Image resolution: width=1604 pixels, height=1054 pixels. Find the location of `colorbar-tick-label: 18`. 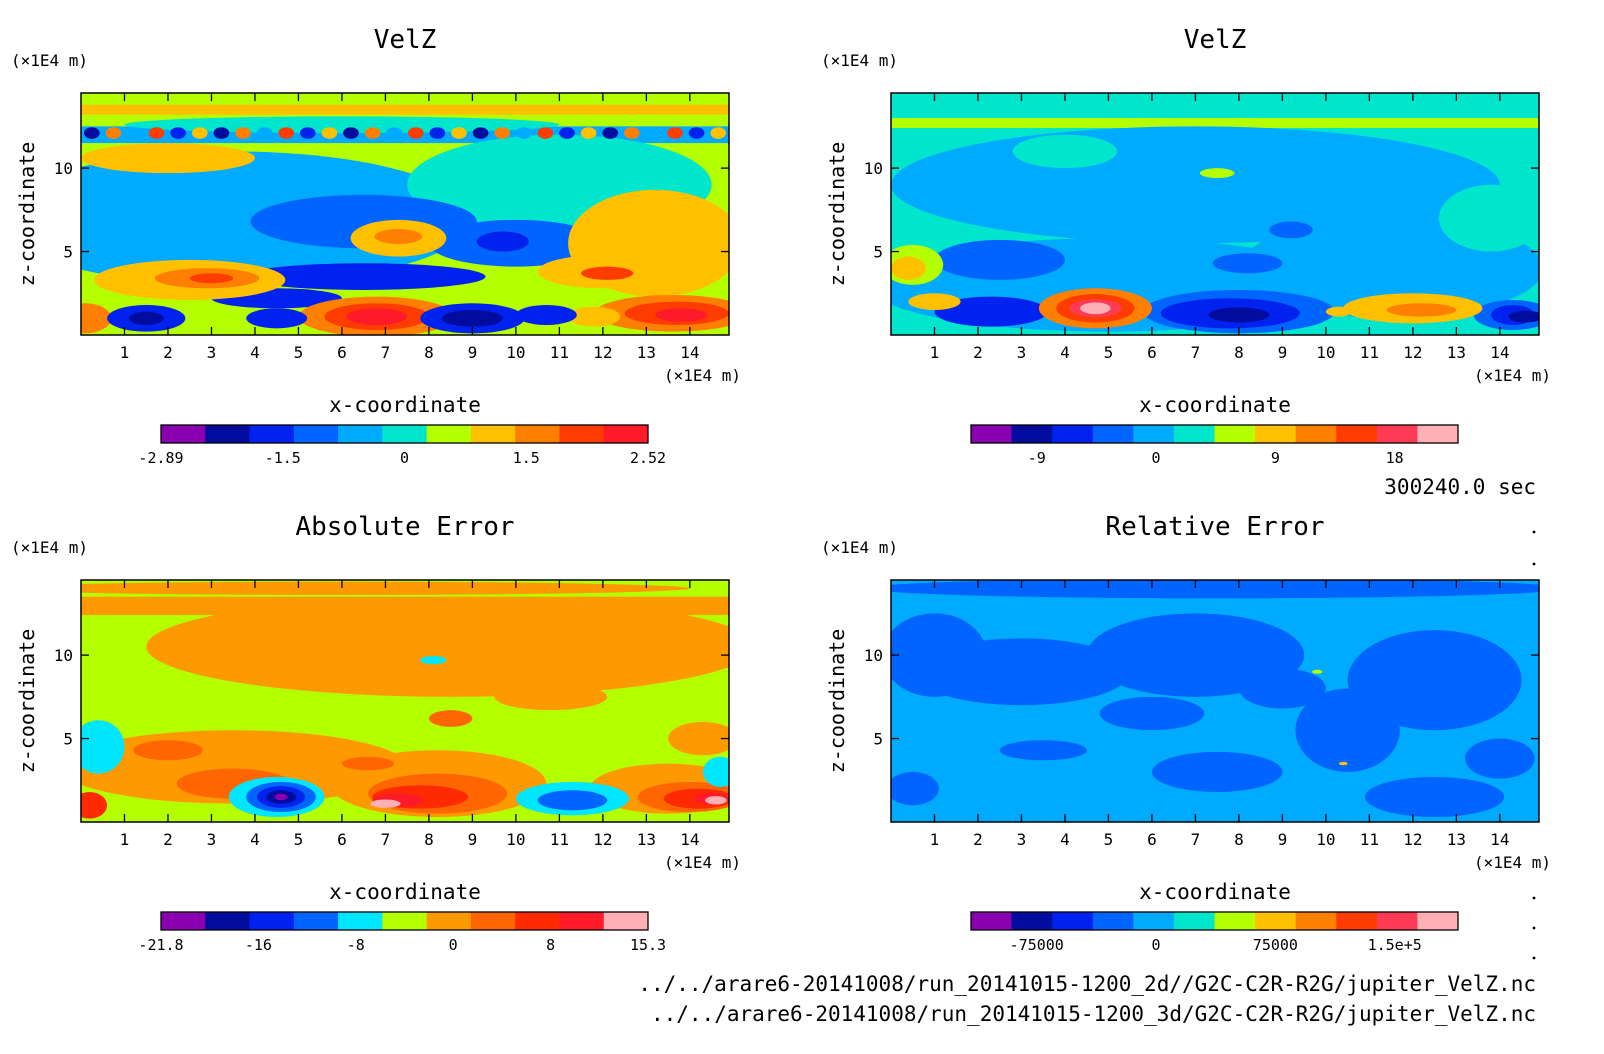

colorbar-tick-label: 18 is located at coordinates (1395, 458).